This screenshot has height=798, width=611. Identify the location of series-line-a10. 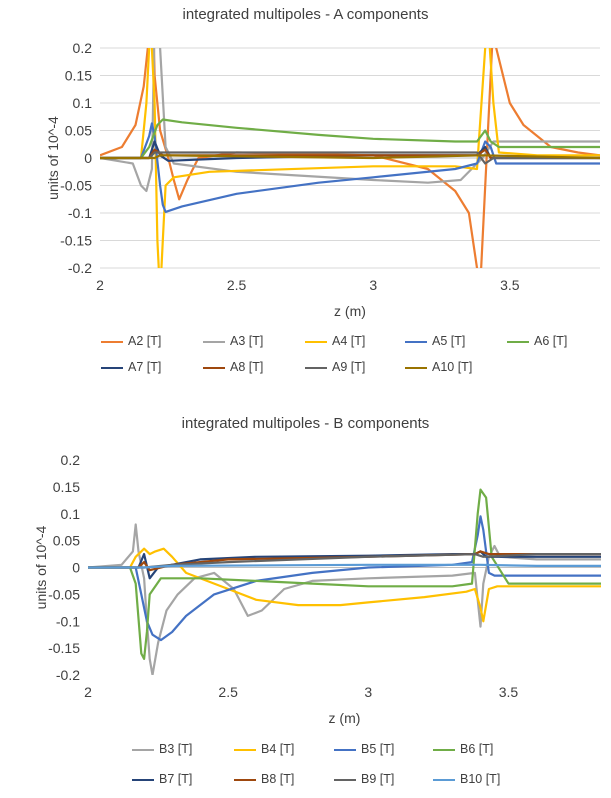
(350, 157).